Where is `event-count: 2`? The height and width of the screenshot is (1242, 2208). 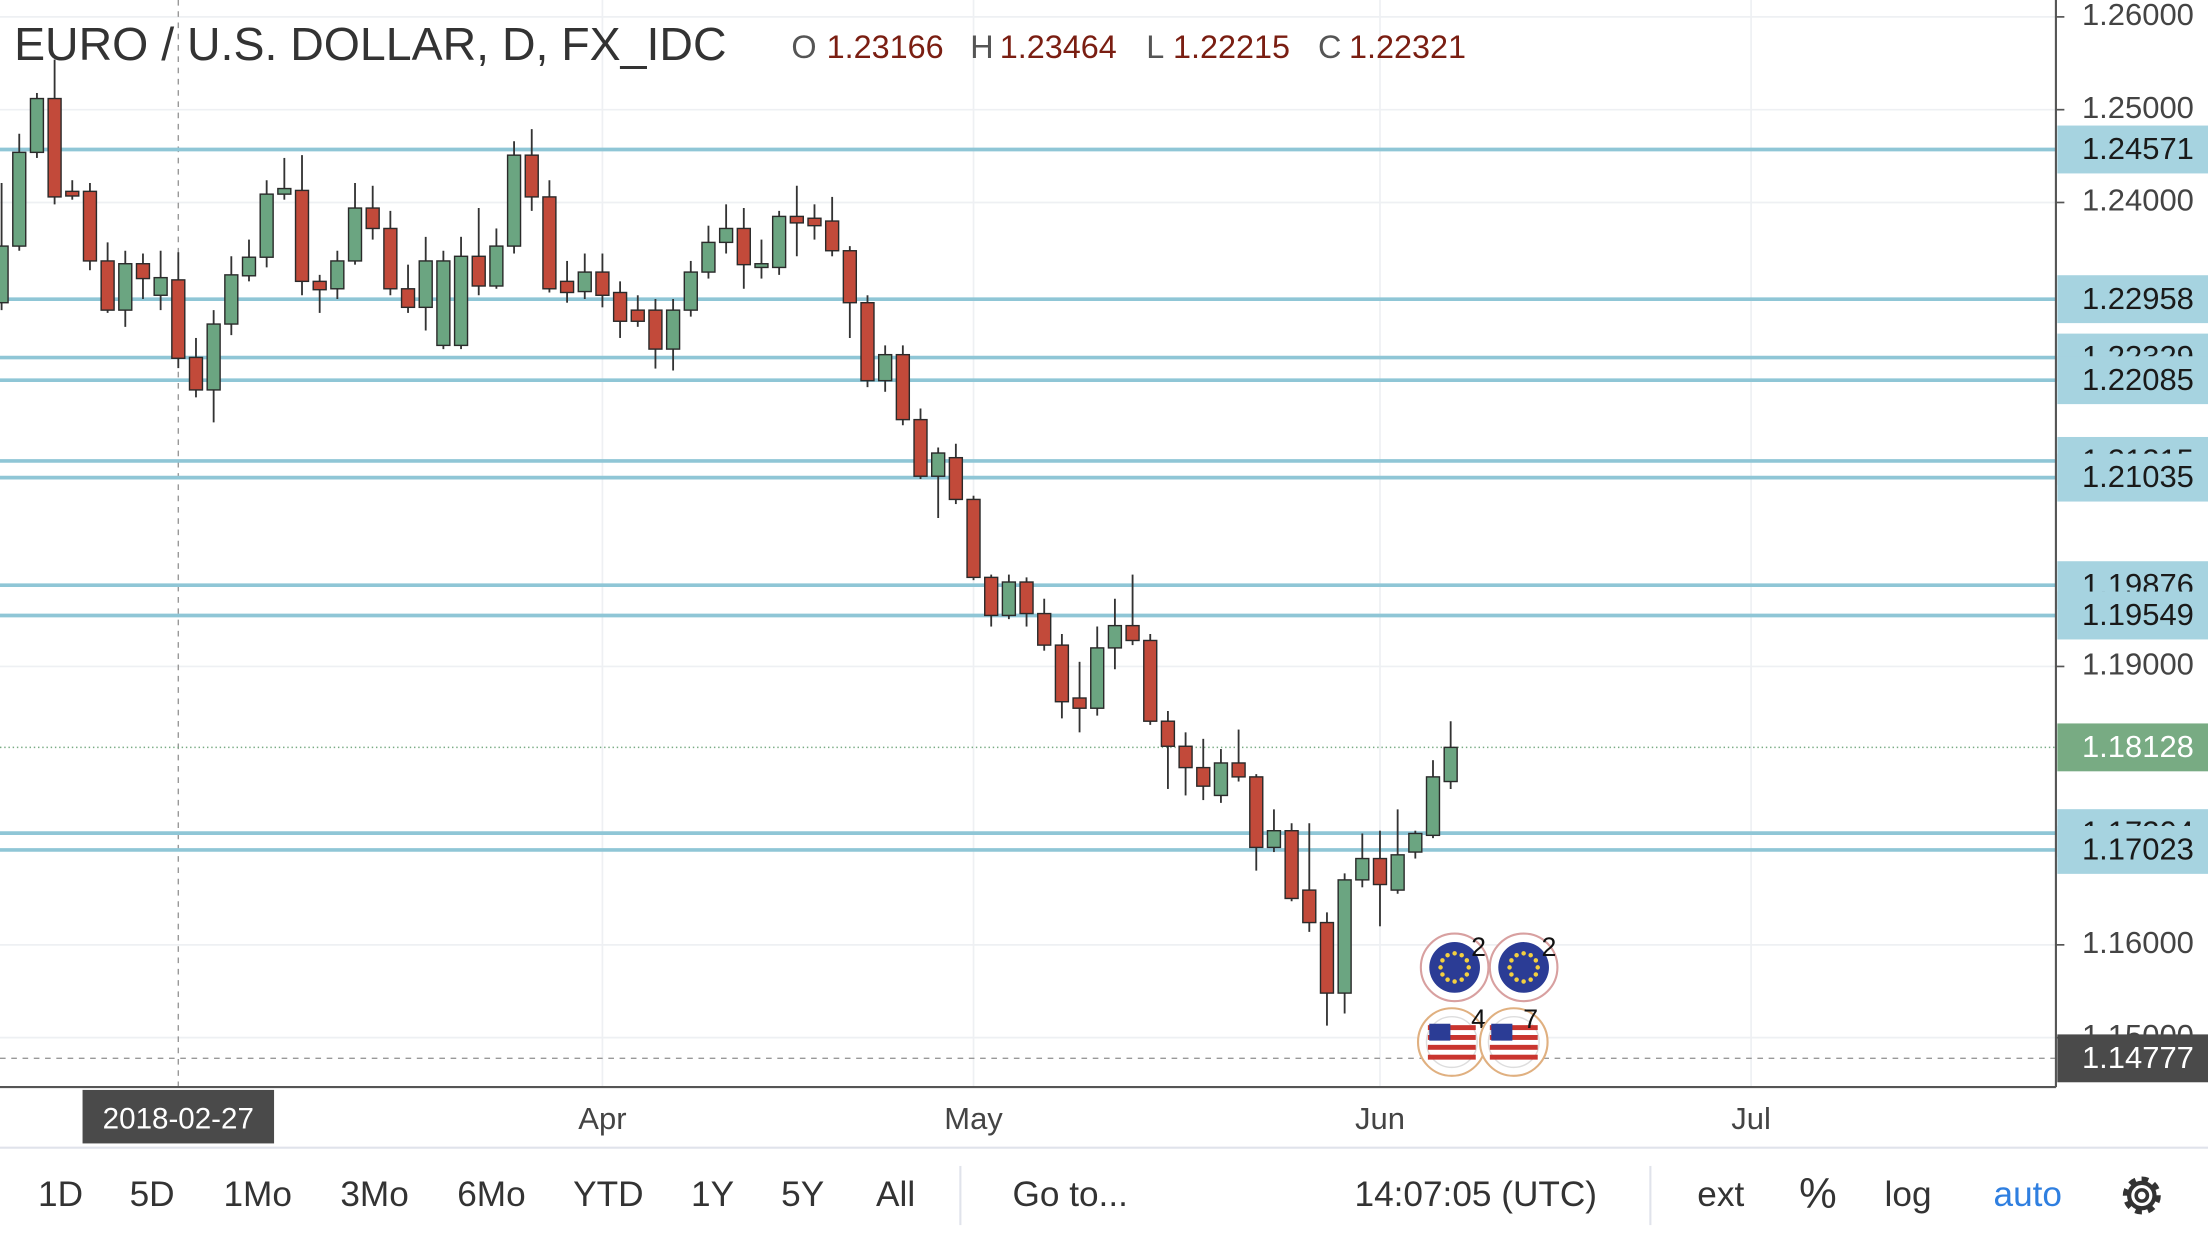
event-count: 2 is located at coordinates (1549, 947).